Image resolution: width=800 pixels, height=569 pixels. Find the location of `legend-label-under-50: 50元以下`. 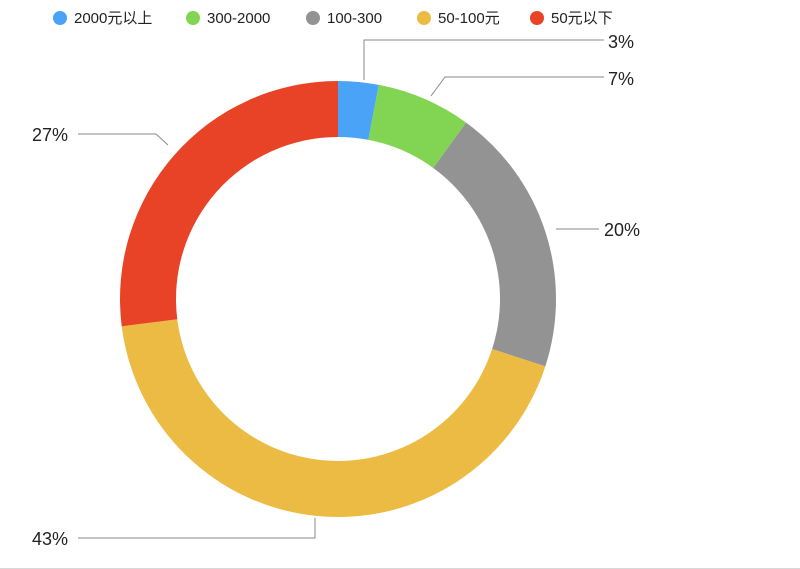

legend-label-under-50: 50元以下 is located at coordinates (582, 18).